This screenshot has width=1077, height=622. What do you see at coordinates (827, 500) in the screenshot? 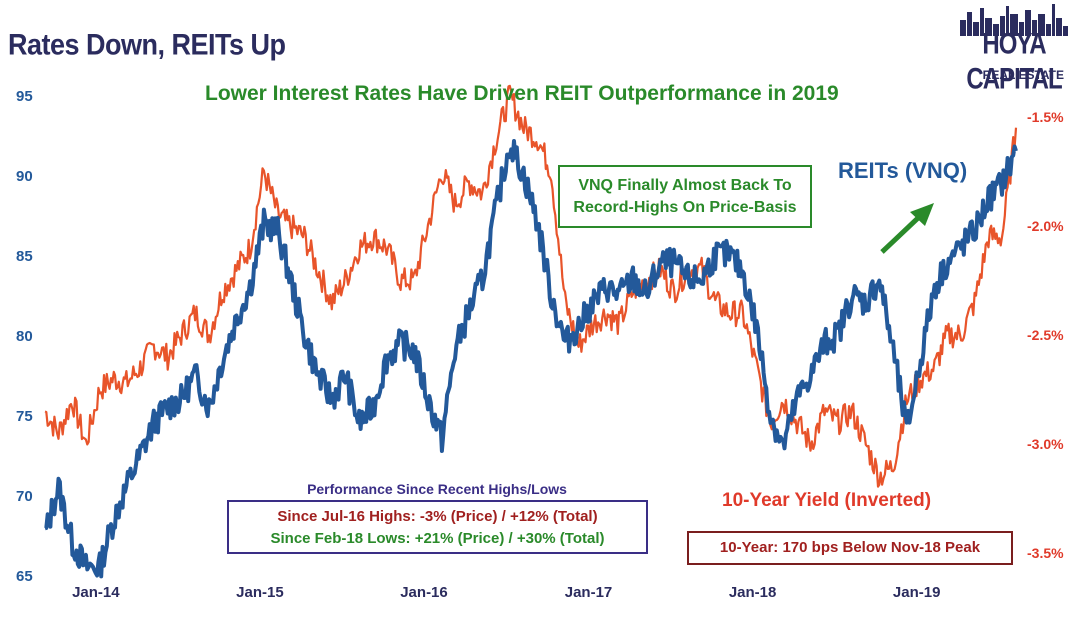
I see `yield-series-label: 10-Year Yield (Inverted)` at bounding box center [827, 500].